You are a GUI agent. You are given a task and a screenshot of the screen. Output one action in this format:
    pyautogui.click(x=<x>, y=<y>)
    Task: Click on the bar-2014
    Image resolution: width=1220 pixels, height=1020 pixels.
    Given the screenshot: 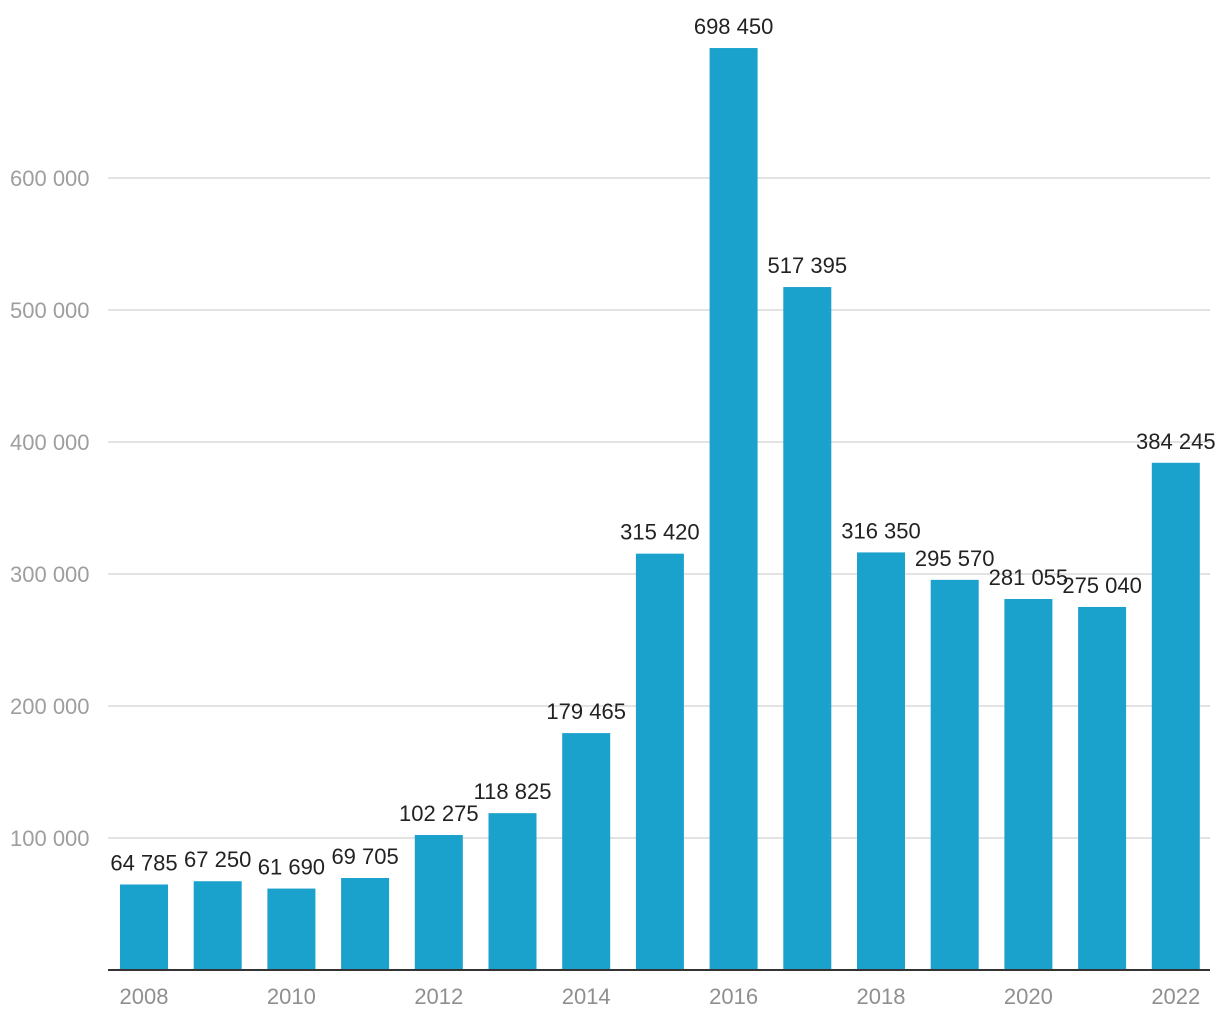 What is the action you would take?
    pyautogui.click(x=586, y=851)
    